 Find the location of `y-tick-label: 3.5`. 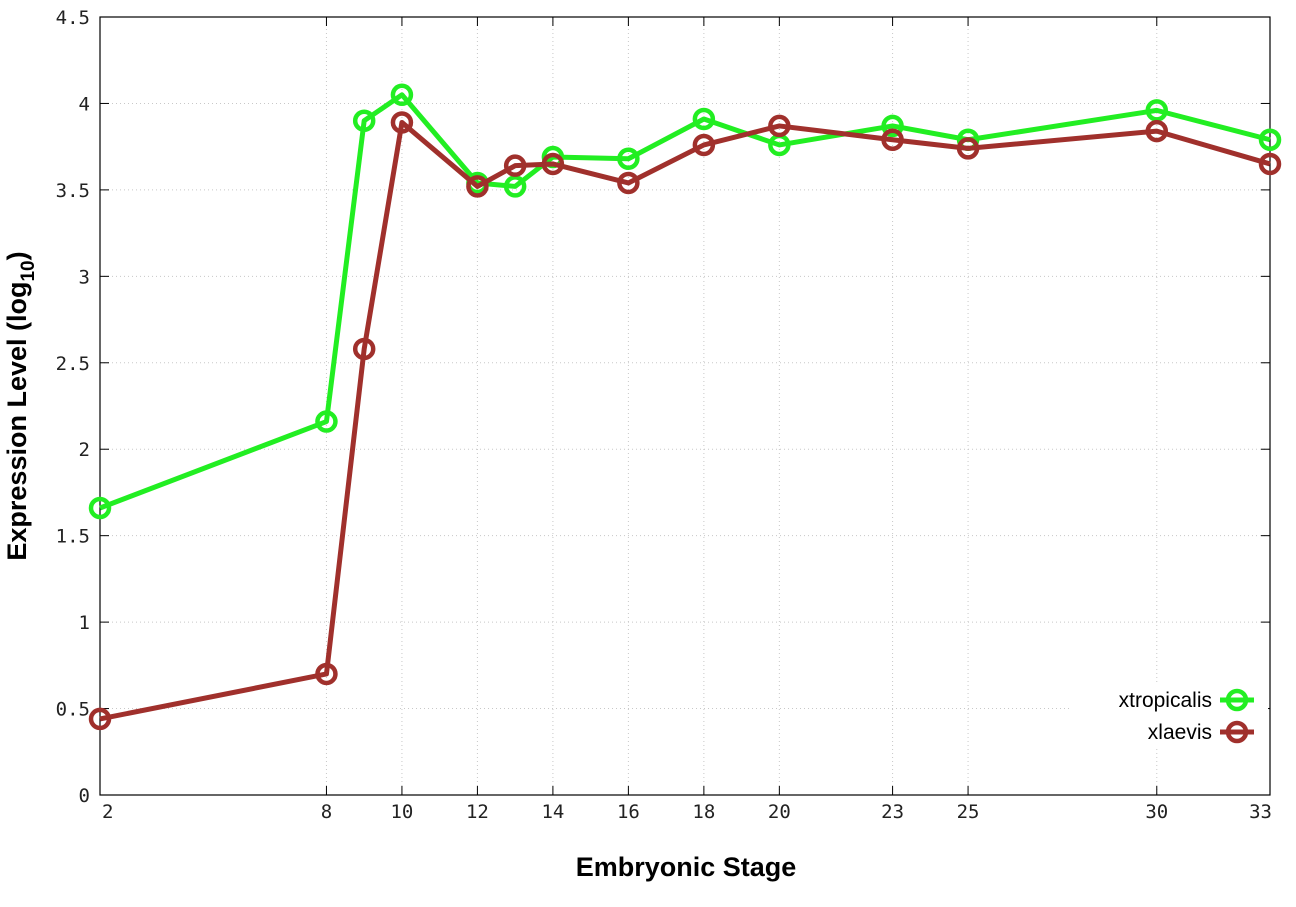

y-tick-label: 3.5 is located at coordinates (73, 191).